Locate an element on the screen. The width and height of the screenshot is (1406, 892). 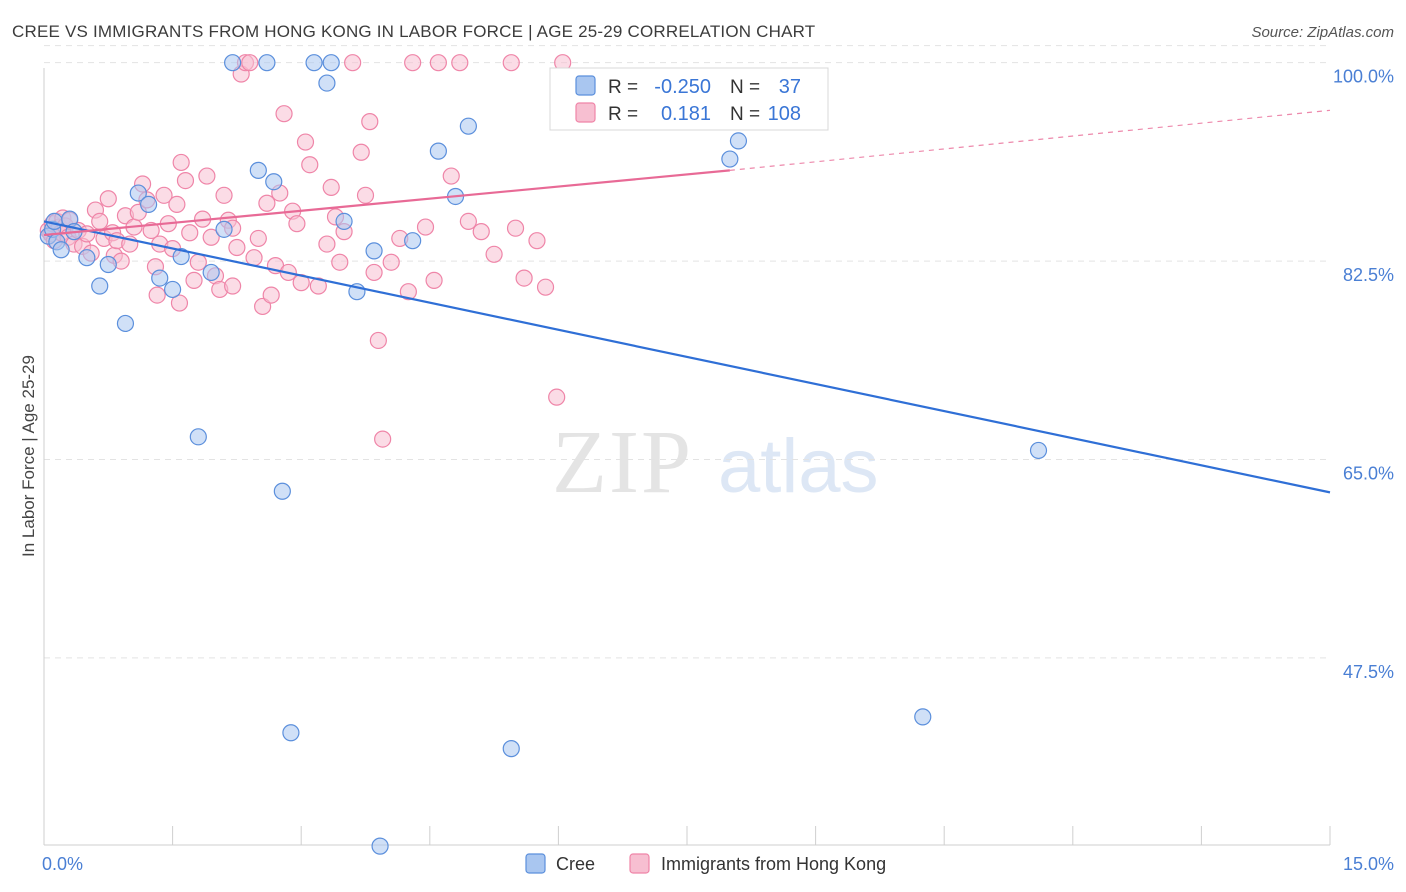
x-ticks is located at coordinates (687, 835).